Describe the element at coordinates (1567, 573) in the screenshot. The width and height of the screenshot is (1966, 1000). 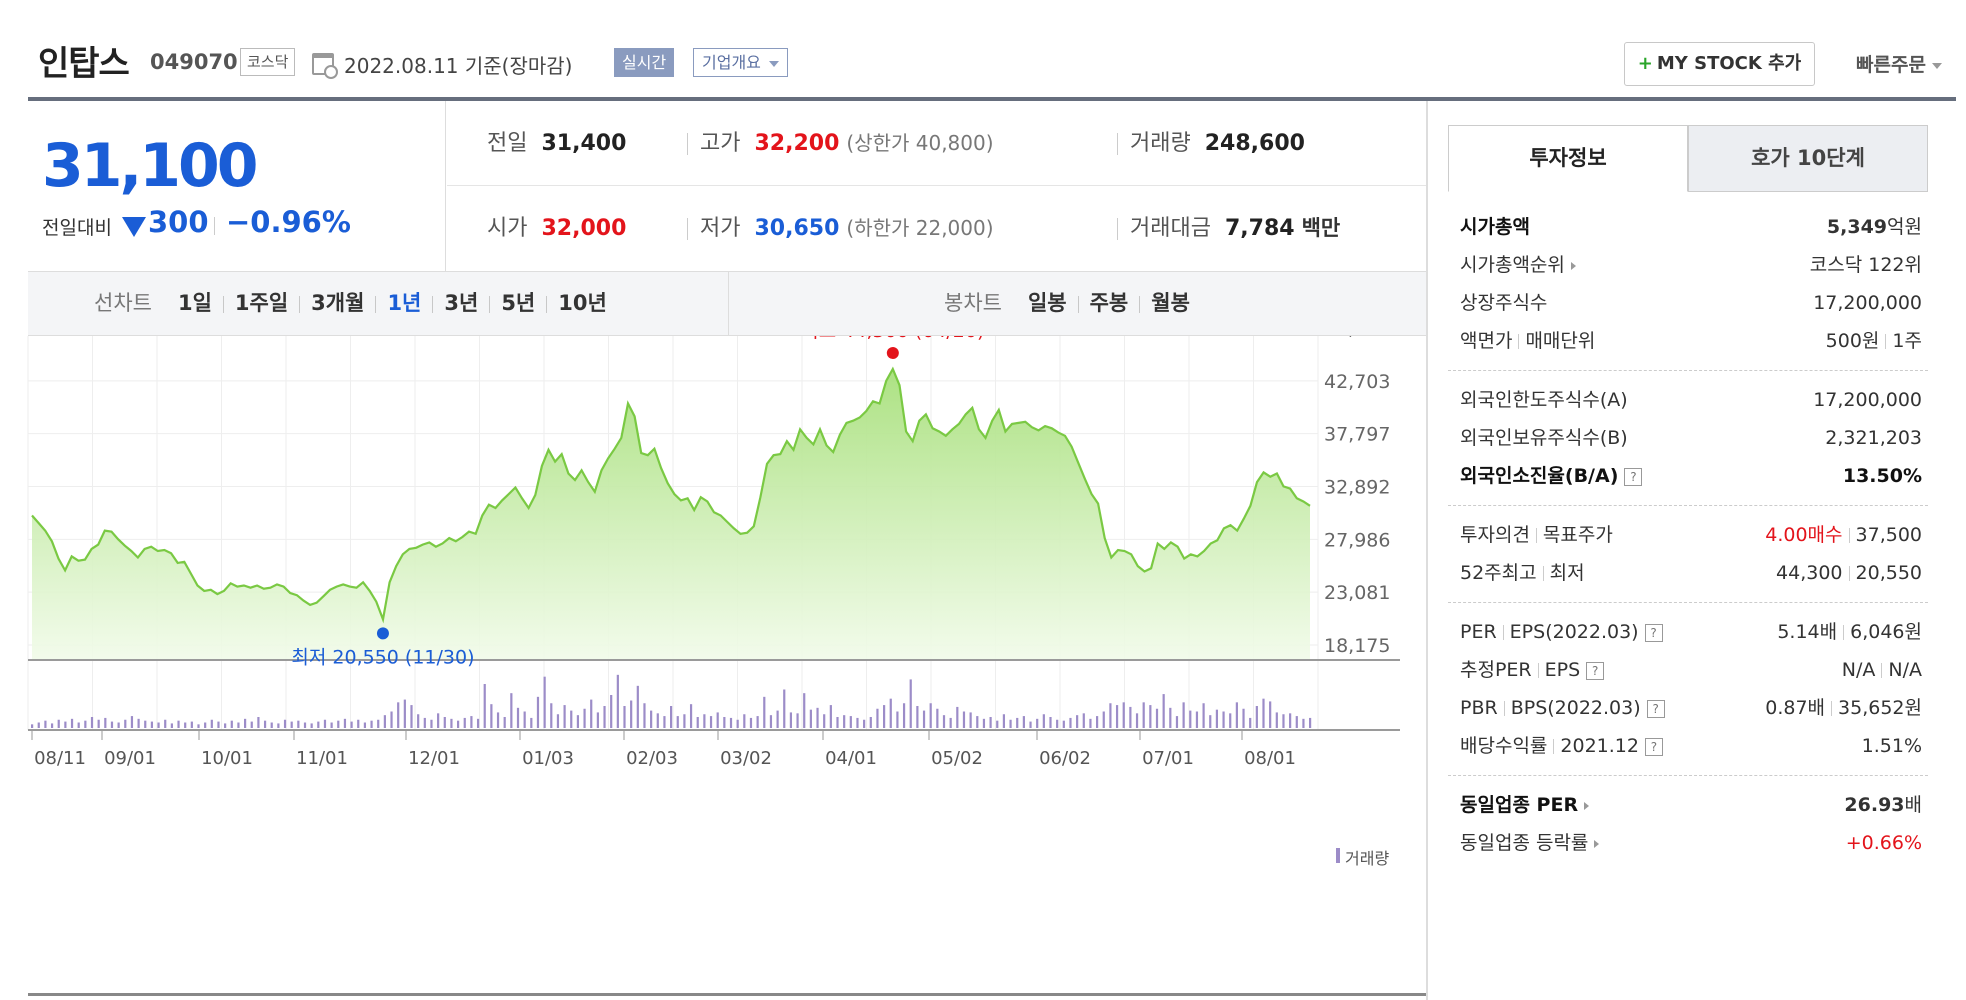
I see `week52-low-label: 최저` at that location.